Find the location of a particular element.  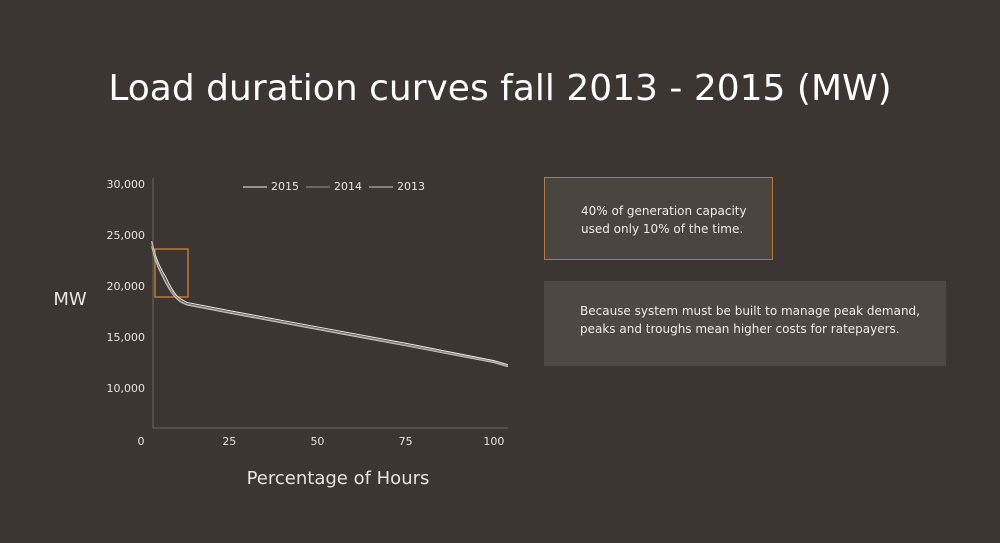

legend-label: 2014 is located at coordinates (348, 186).